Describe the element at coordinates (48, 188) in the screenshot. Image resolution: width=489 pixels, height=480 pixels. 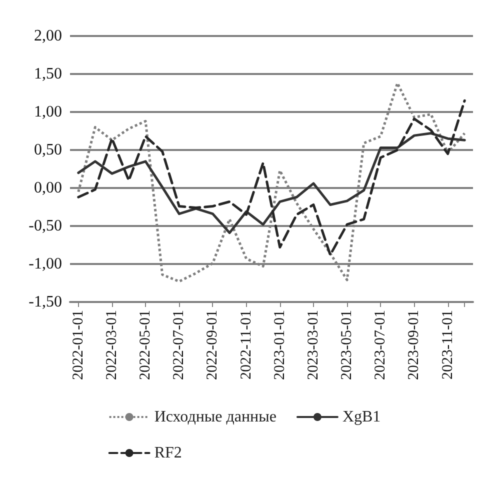
I see `y-tick-label: 0,00` at that location.